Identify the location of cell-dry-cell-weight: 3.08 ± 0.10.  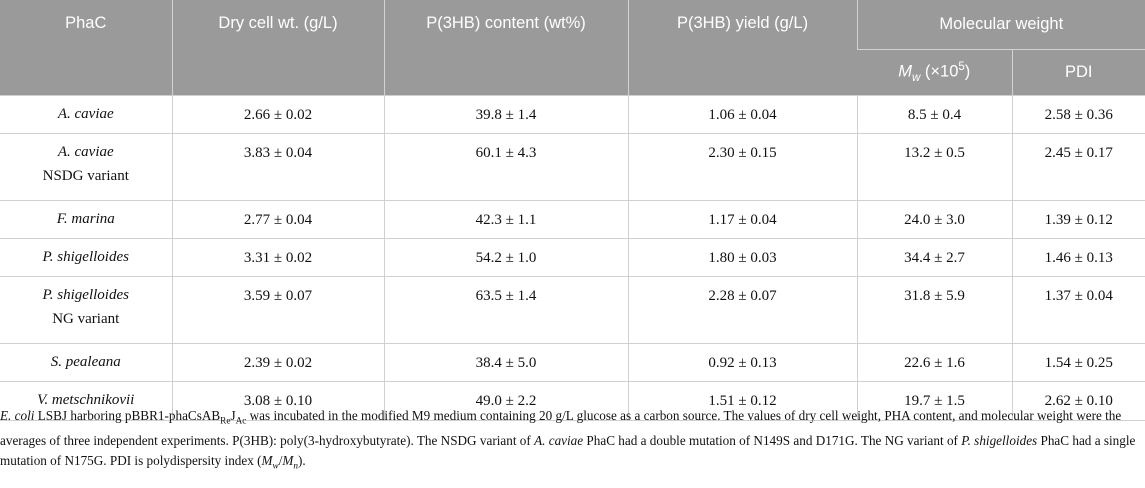
(278, 401).